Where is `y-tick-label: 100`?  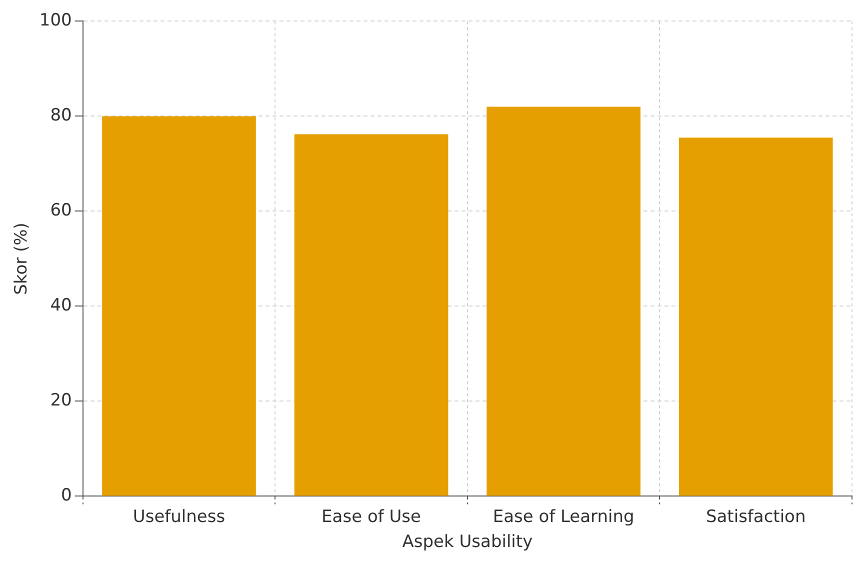
y-tick-label: 100 is located at coordinates (55, 20).